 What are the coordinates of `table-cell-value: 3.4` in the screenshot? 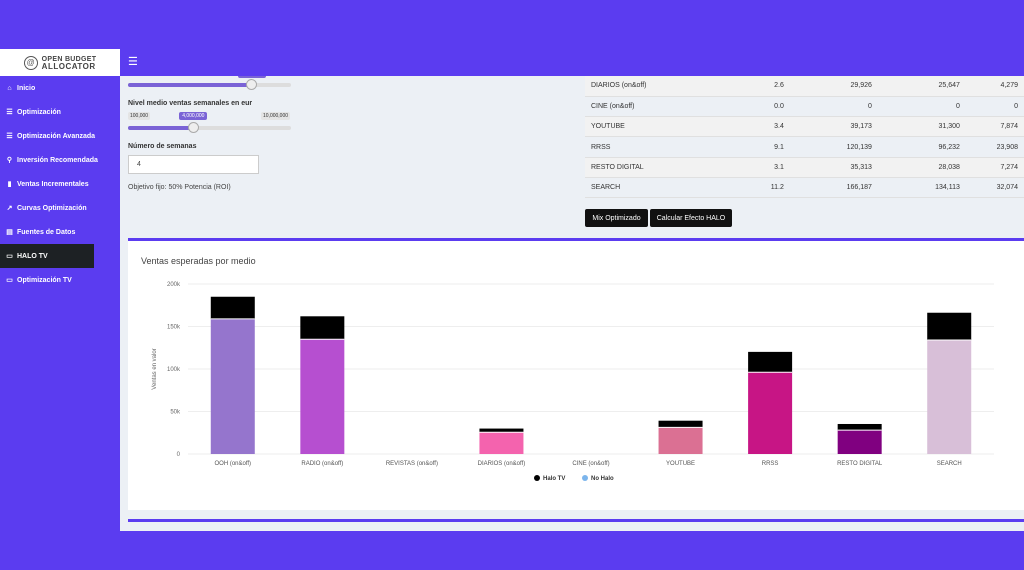 It's located at (760, 127).